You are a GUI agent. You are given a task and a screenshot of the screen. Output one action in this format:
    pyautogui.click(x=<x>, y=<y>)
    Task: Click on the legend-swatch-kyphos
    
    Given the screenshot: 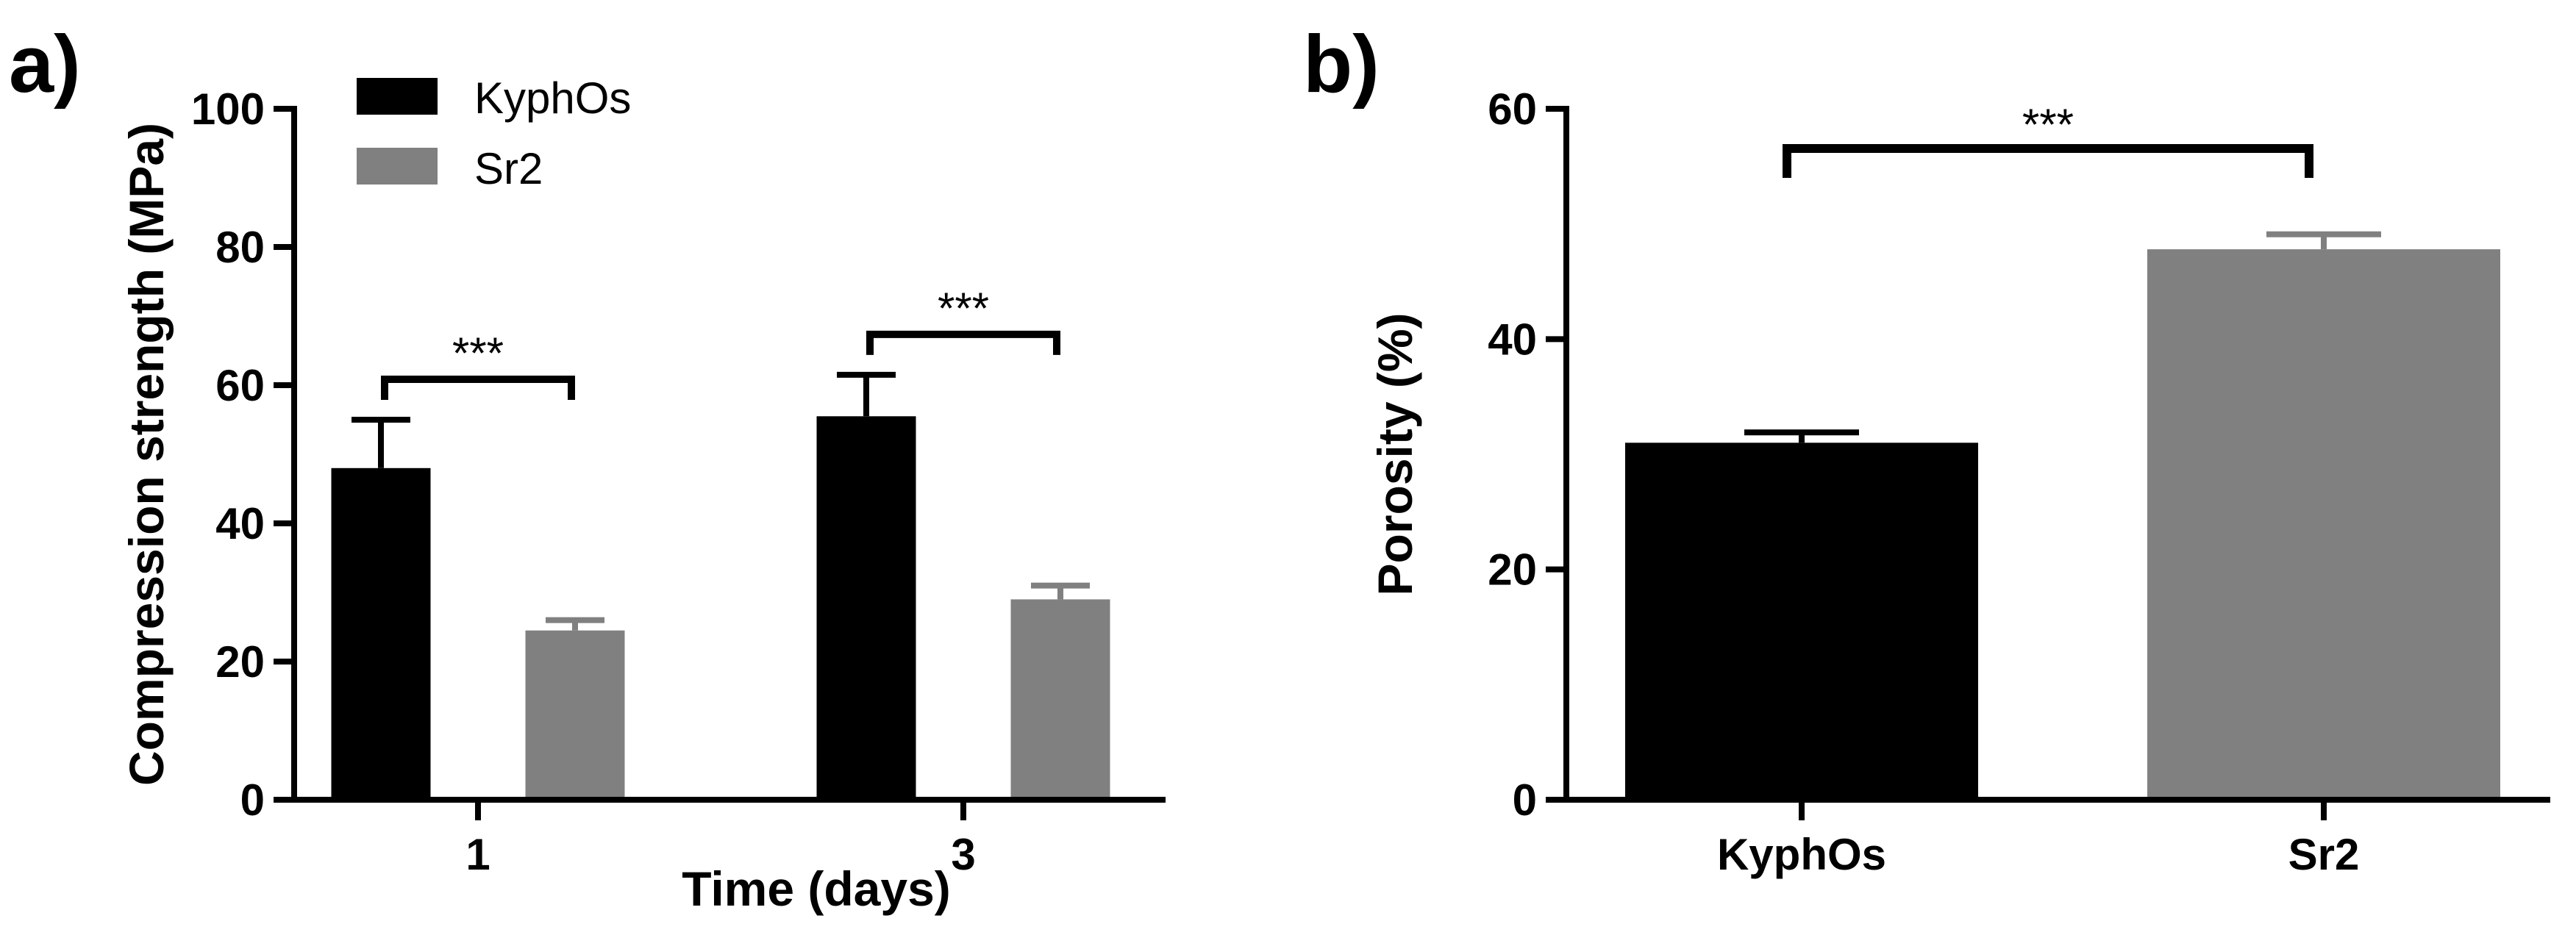 What is the action you would take?
    pyautogui.click(x=397, y=96)
    